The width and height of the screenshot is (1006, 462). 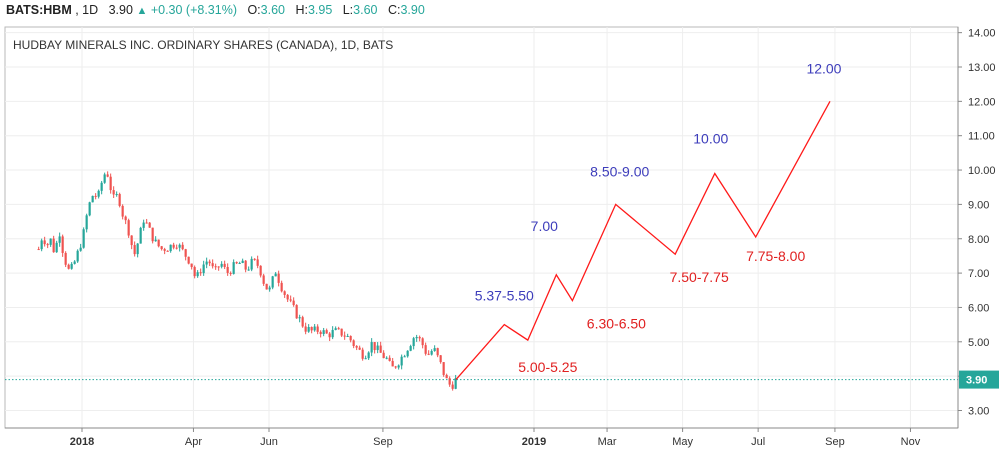 What do you see at coordinates (82, 442) in the screenshot?
I see `x-tick-label: 2018` at bounding box center [82, 442].